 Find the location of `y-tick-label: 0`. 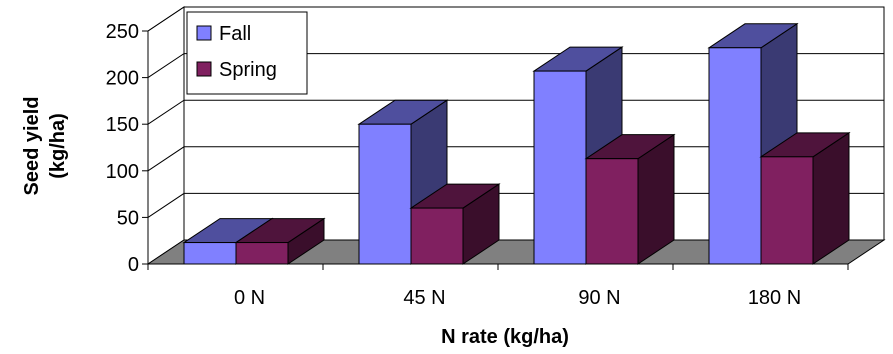

y-tick-label: 0 is located at coordinates (133, 265).